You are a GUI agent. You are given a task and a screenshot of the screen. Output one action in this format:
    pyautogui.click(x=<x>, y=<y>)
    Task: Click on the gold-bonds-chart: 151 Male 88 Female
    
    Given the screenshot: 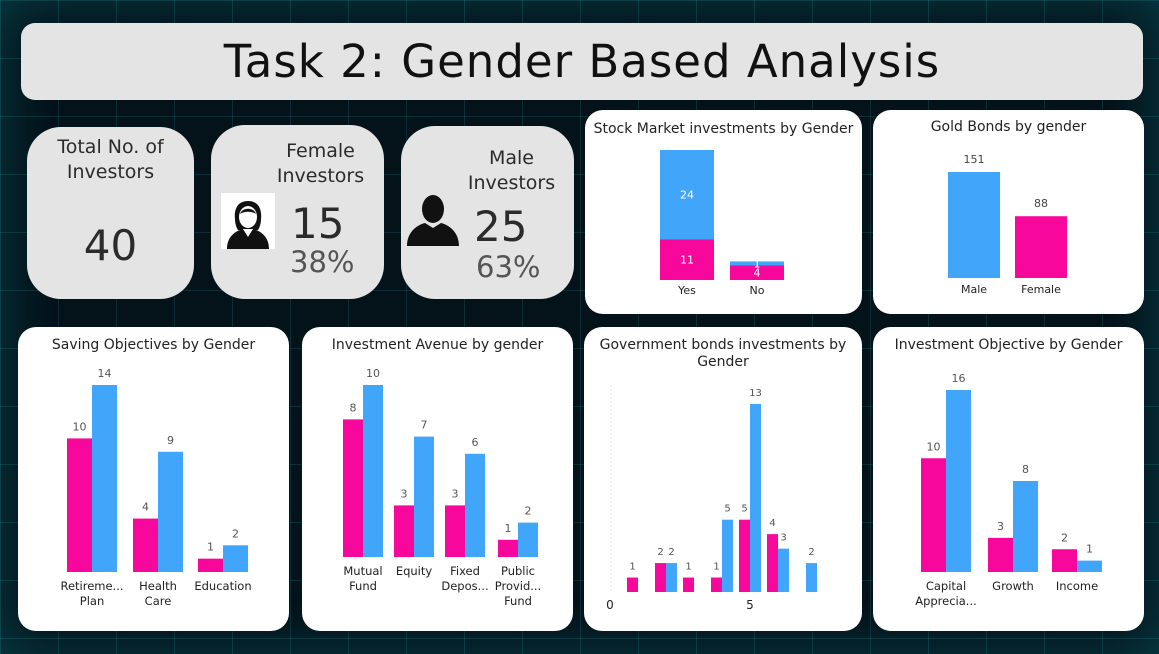 What is the action you would take?
    pyautogui.click(x=1007, y=224)
    